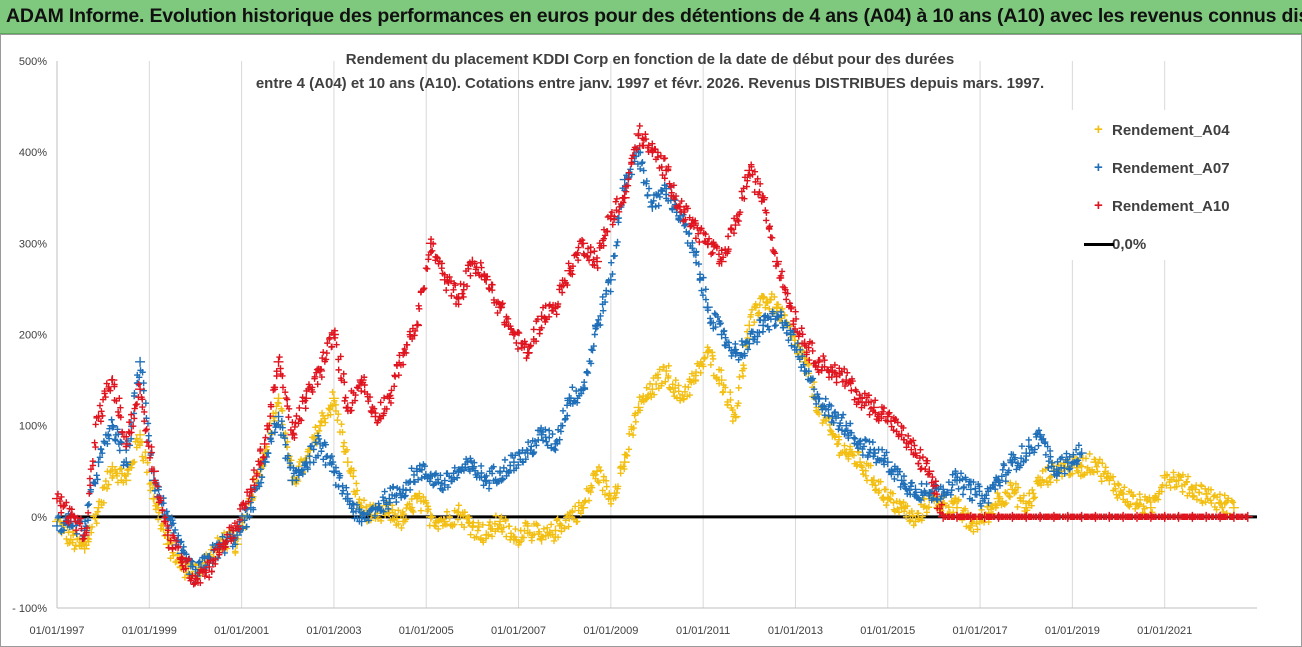 The height and width of the screenshot is (647, 1302). Describe the element at coordinates (518, 631) in the screenshot. I see `x-tick-label: 01/01/2007` at that location.